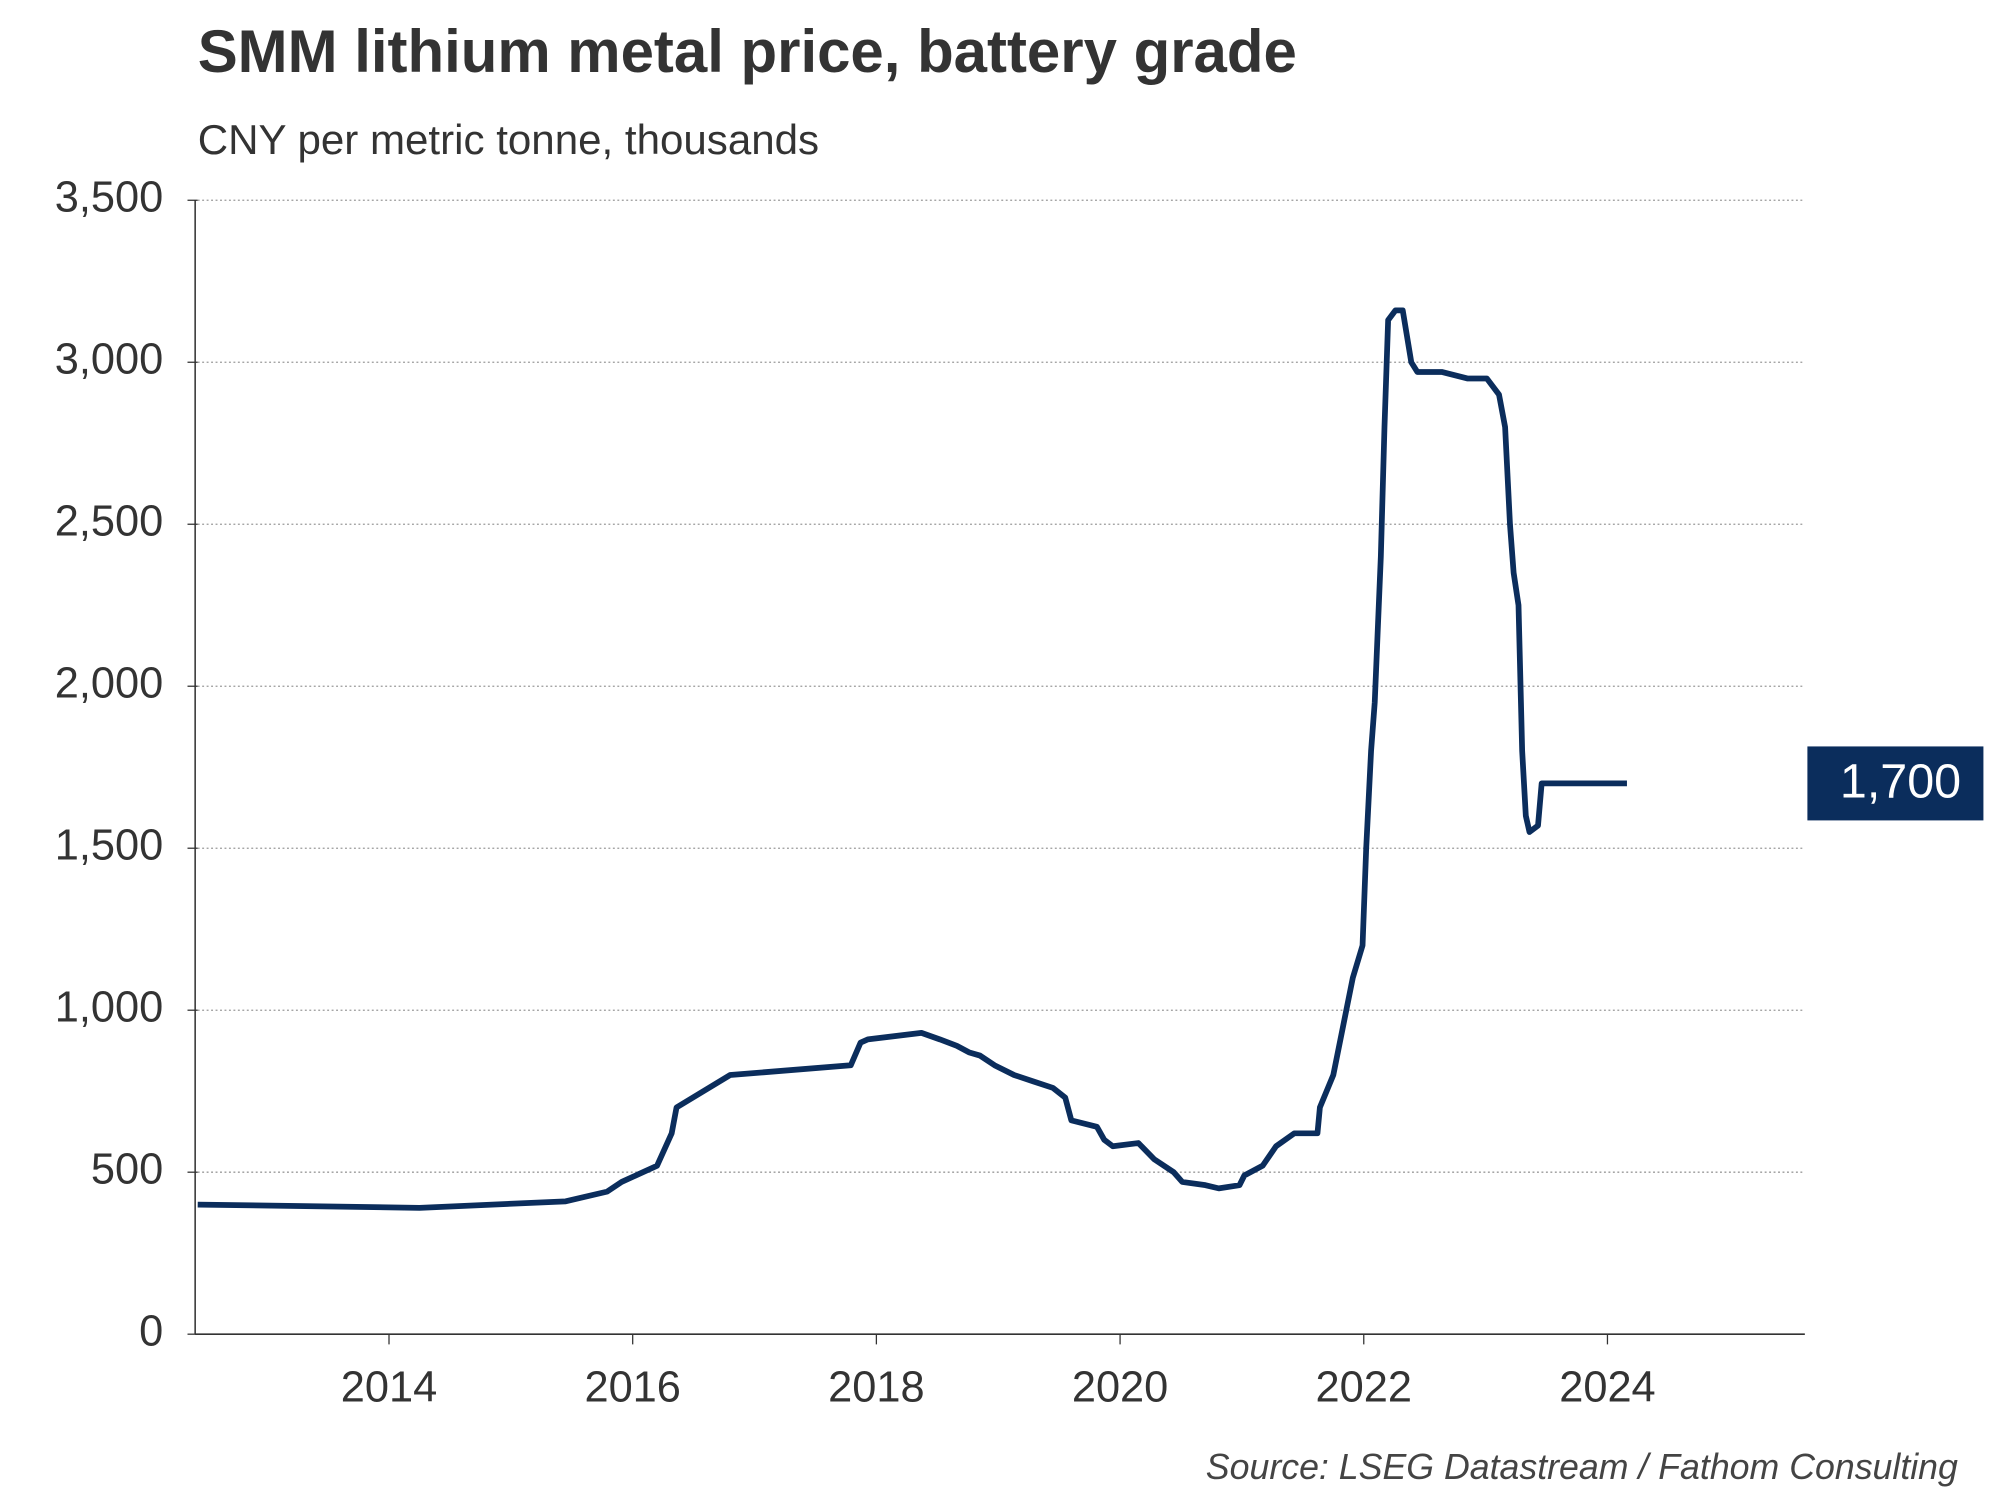 The image size is (2000, 1500). I want to click on y-tick-label: 0, so click(151, 1332).